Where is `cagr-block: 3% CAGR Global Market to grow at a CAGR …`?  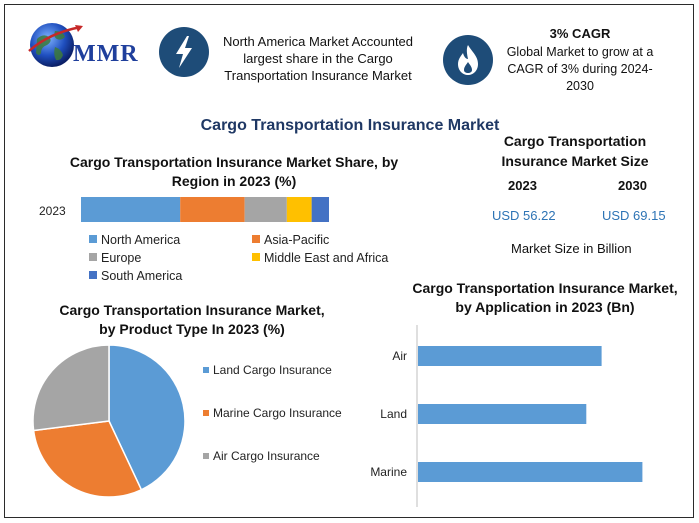 cagr-block: 3% CAGR Global Market to grow at a CAGR … is located at coordinates (580, 60).